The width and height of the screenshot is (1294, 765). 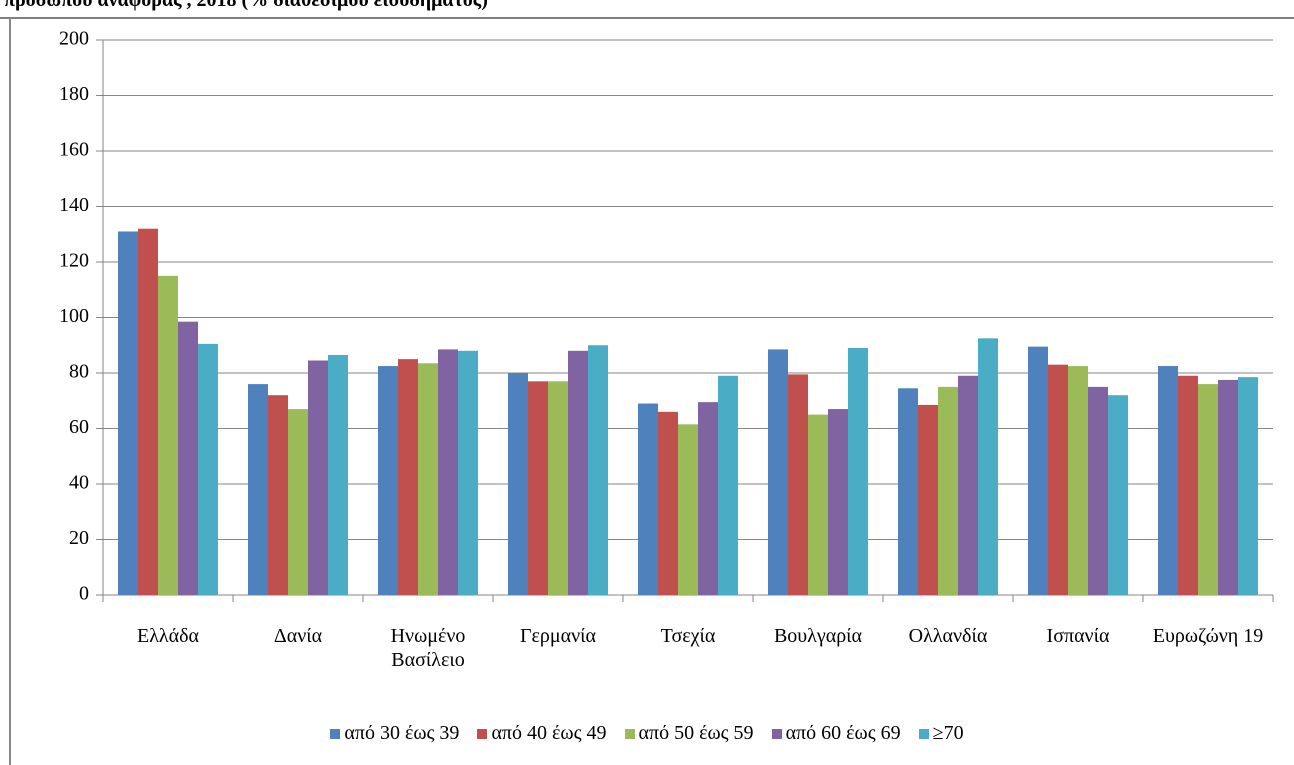 I want to click on x-tick-label: Ολλανδία, so click(x=948, y=636).